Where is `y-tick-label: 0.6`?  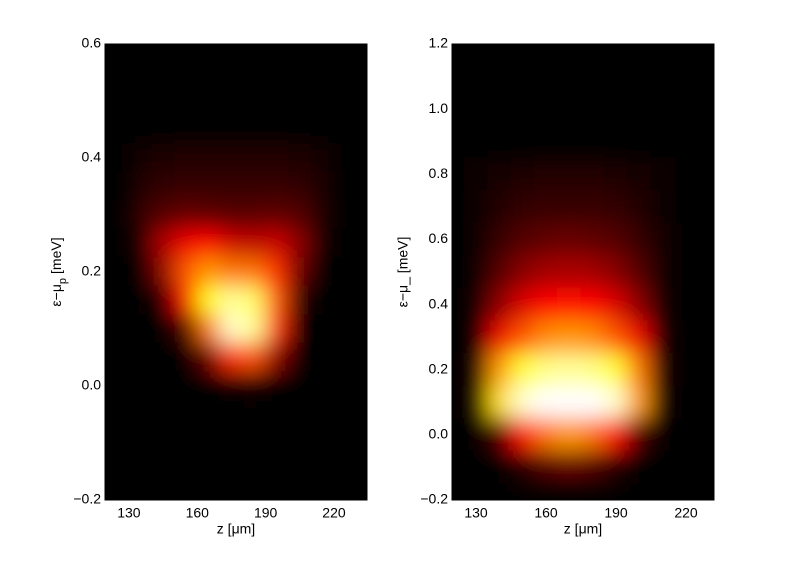
y-tick-label: 0.6 is located at coordinates (92, 43).